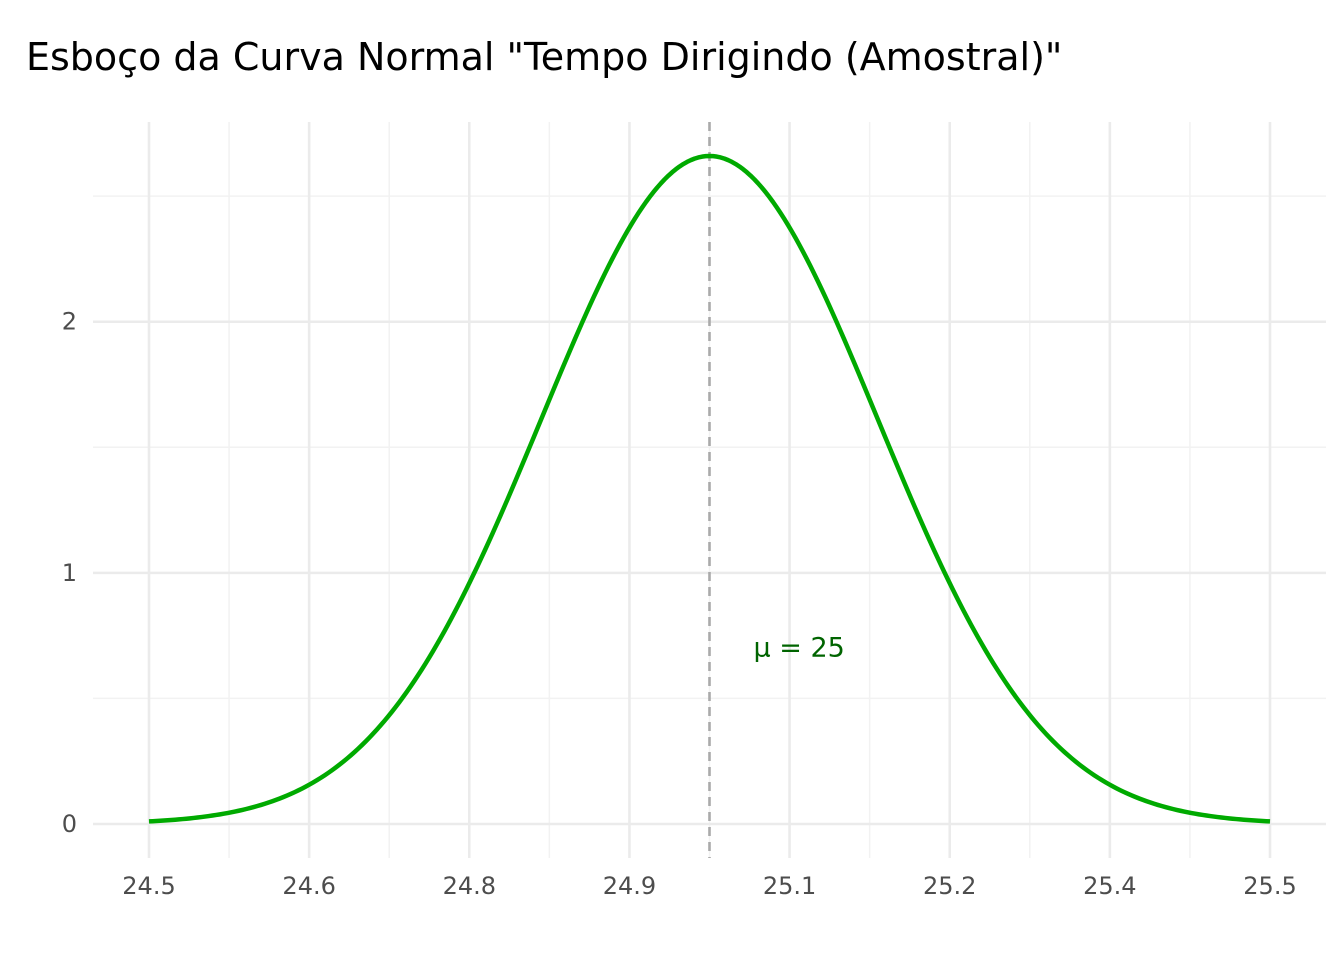 The image size is (1344, 960). Describe the element at coordinates (1109, 886) in the screenshot. I see `x-tick-label: 25.4` at that location.